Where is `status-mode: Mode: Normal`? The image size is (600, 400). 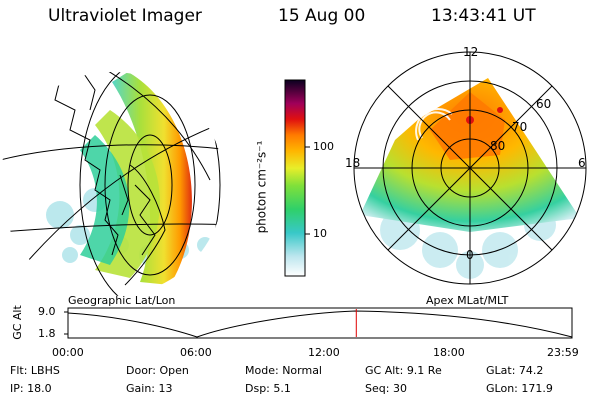
status-mode: Mode: Normal is located at coordinates (283, 370).